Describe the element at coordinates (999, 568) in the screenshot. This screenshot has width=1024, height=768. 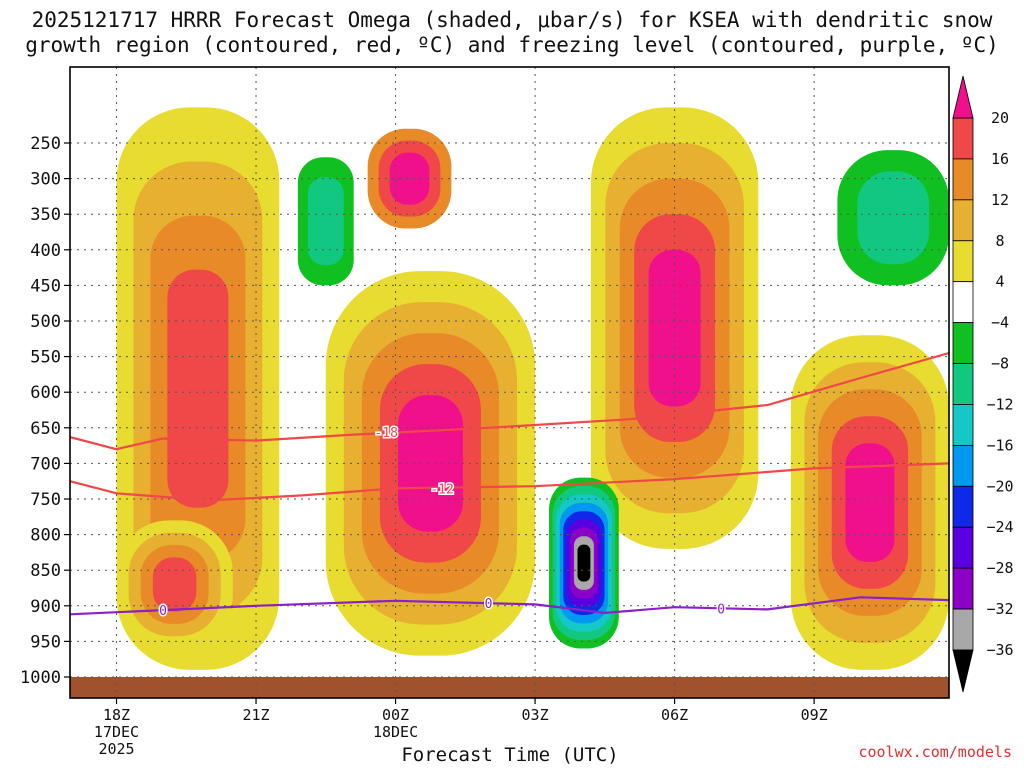
I see `colorbar-label-11: −28` at that location.